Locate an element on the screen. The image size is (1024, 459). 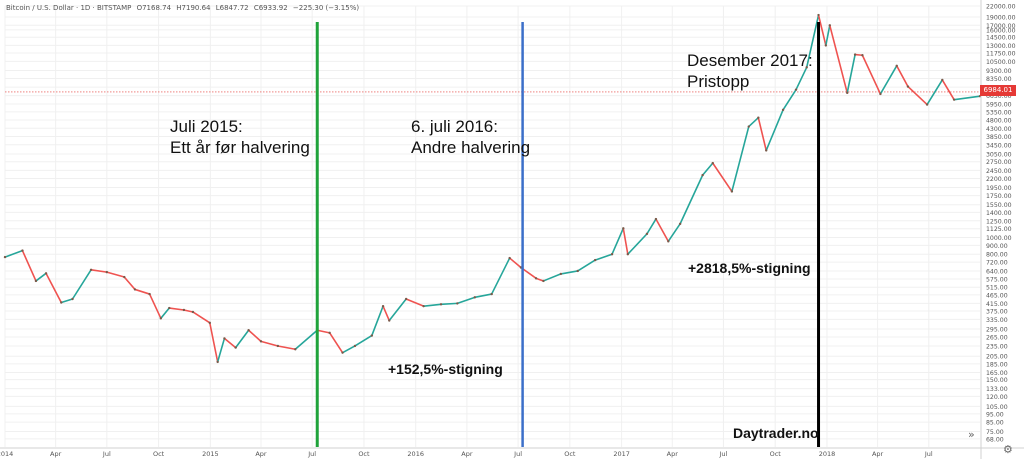
annotation-dec-2017: Desember 2017: Pristopp is located at coordinates (750, 71).